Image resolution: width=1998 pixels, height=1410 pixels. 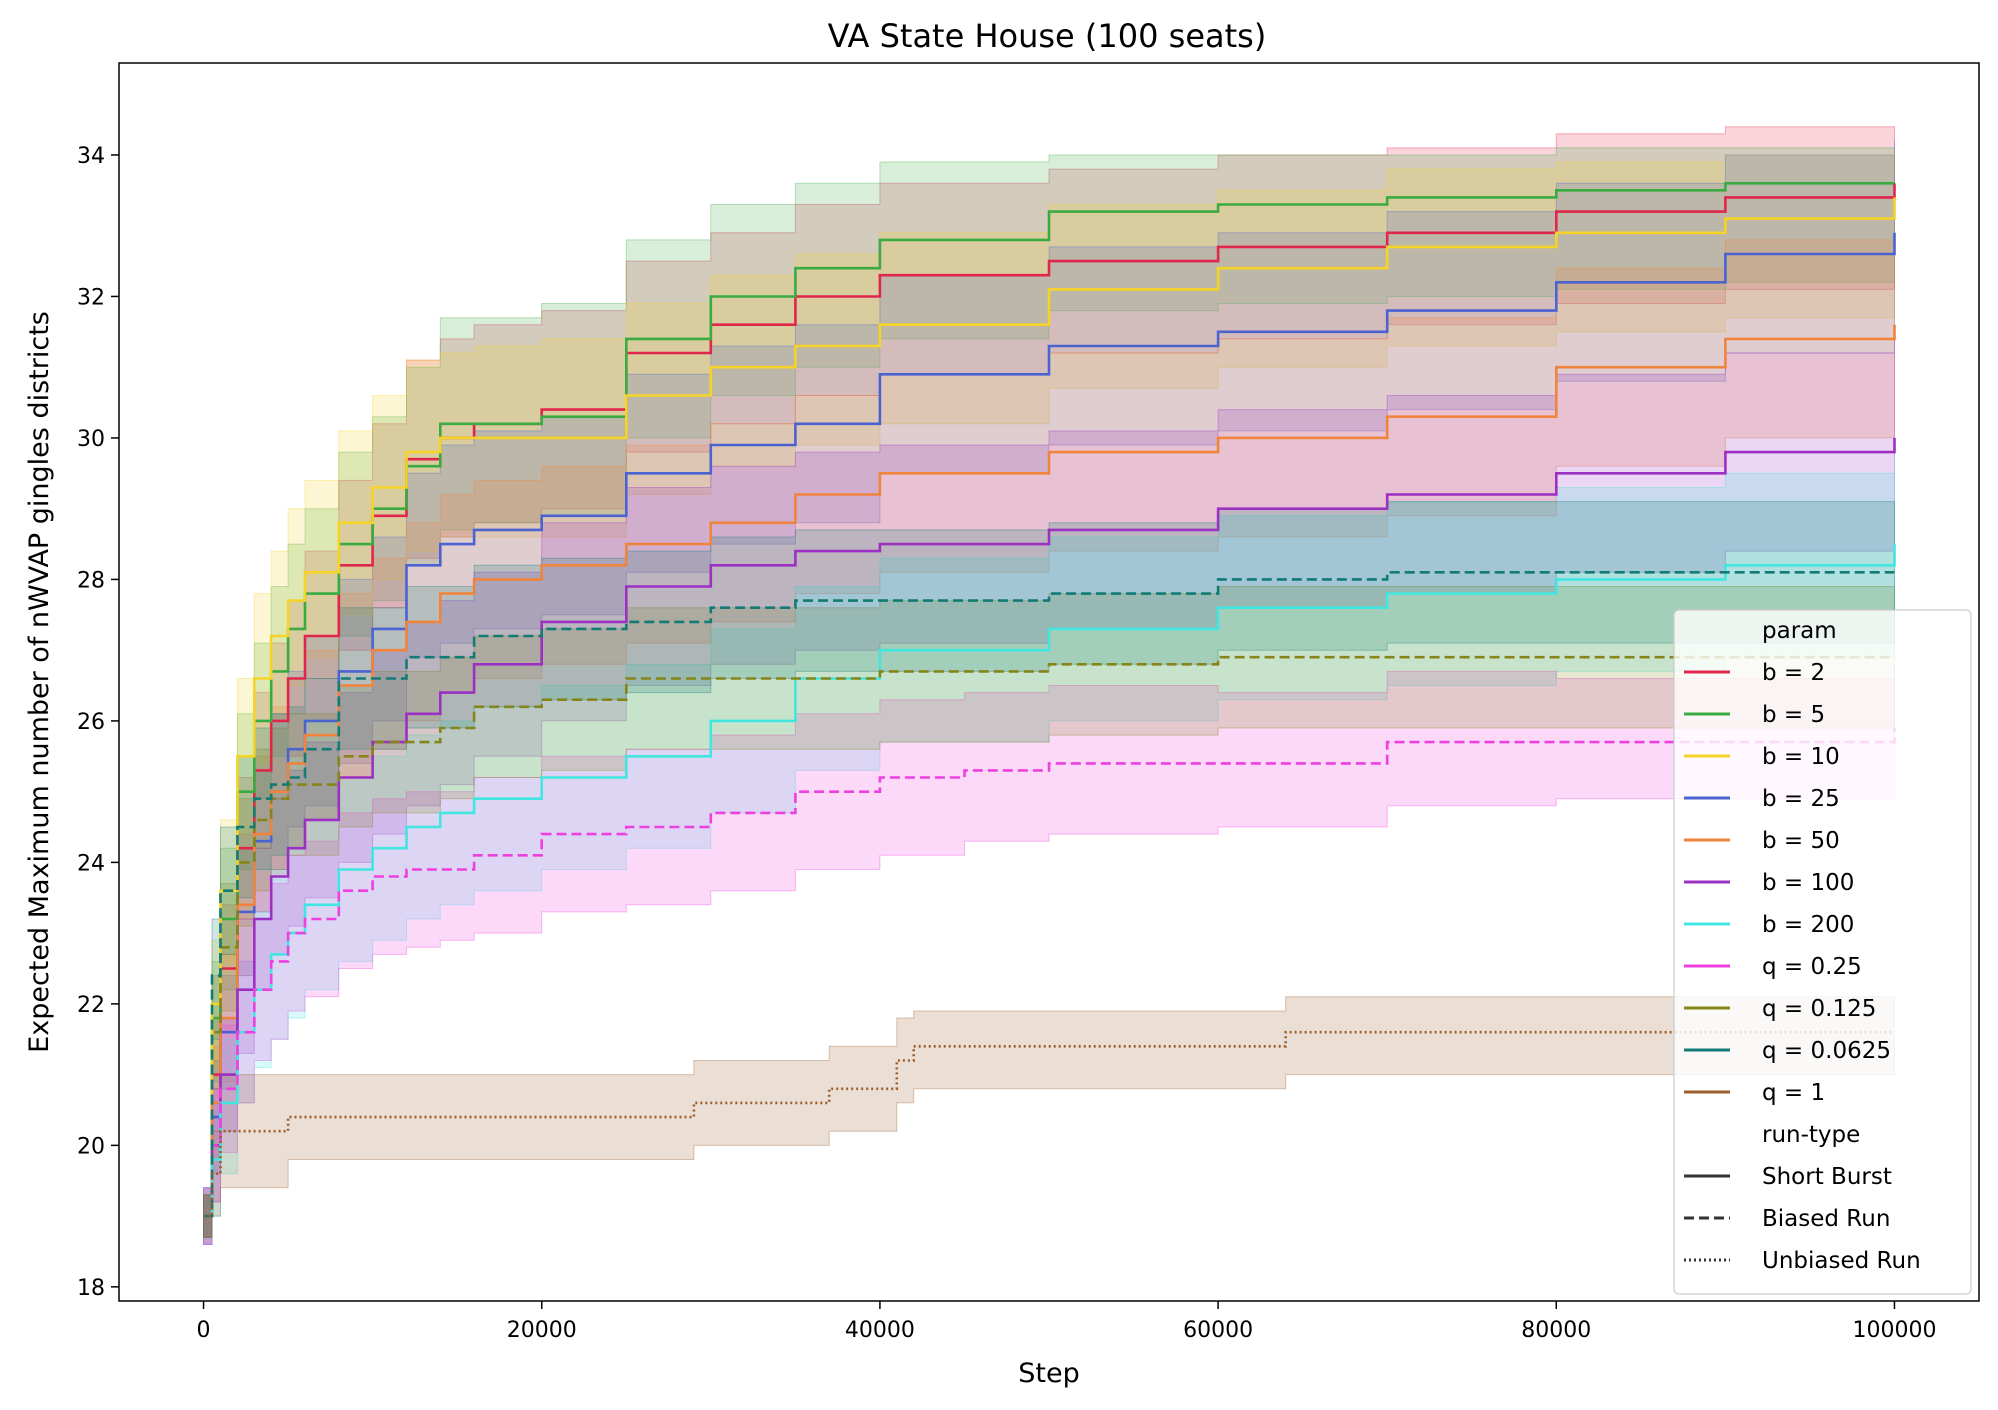 What do you see at coordinates (1793, 673) in the screenshot?
I see `legend-label-0: b = 2` at bounding box center [1793, 673].